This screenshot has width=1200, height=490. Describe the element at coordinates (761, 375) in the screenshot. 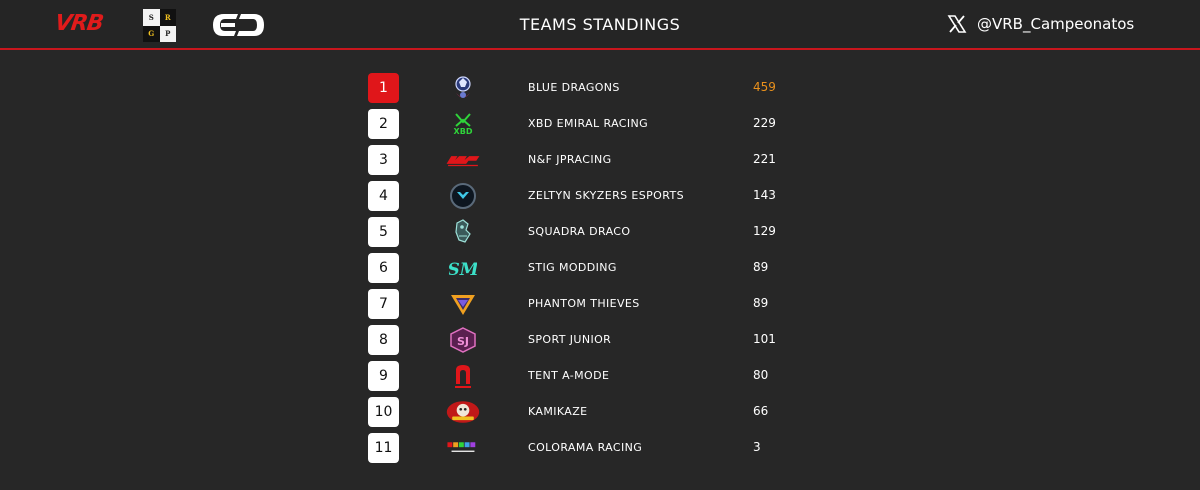

I see `team-points: 80` at that location.